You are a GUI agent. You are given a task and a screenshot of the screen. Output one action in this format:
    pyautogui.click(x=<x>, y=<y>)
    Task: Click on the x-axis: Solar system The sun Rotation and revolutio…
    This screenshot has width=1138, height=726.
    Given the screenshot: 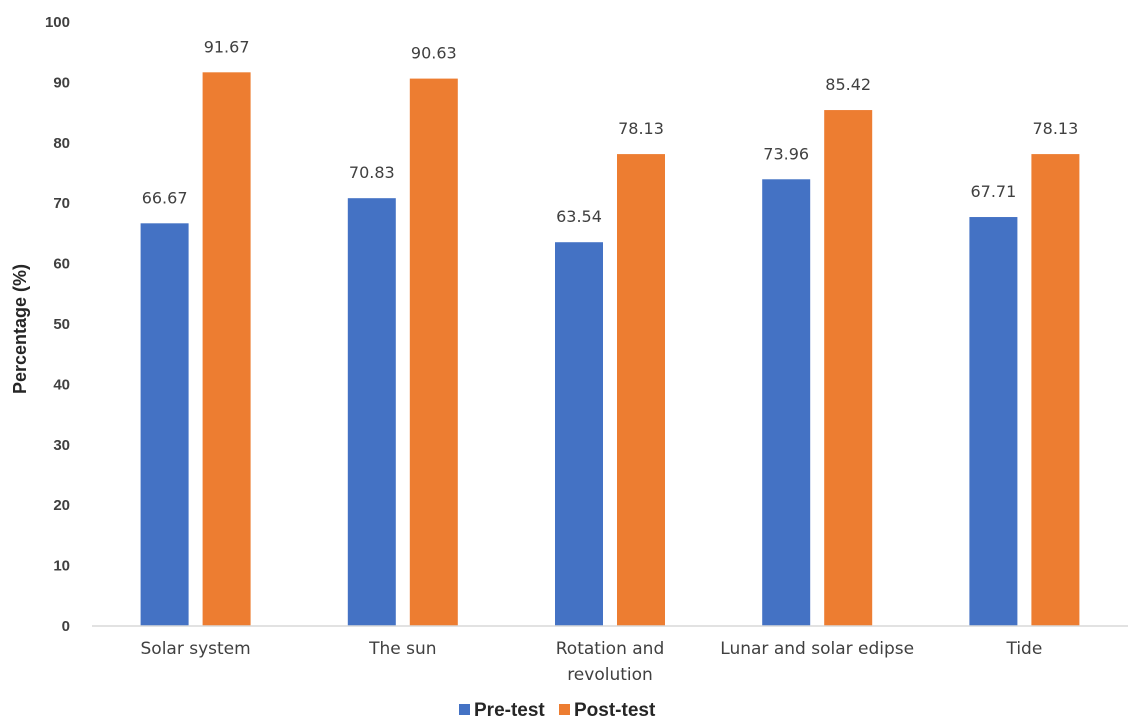 What is the action you would take?
    pyautogui.click(x=592, y=662)
    